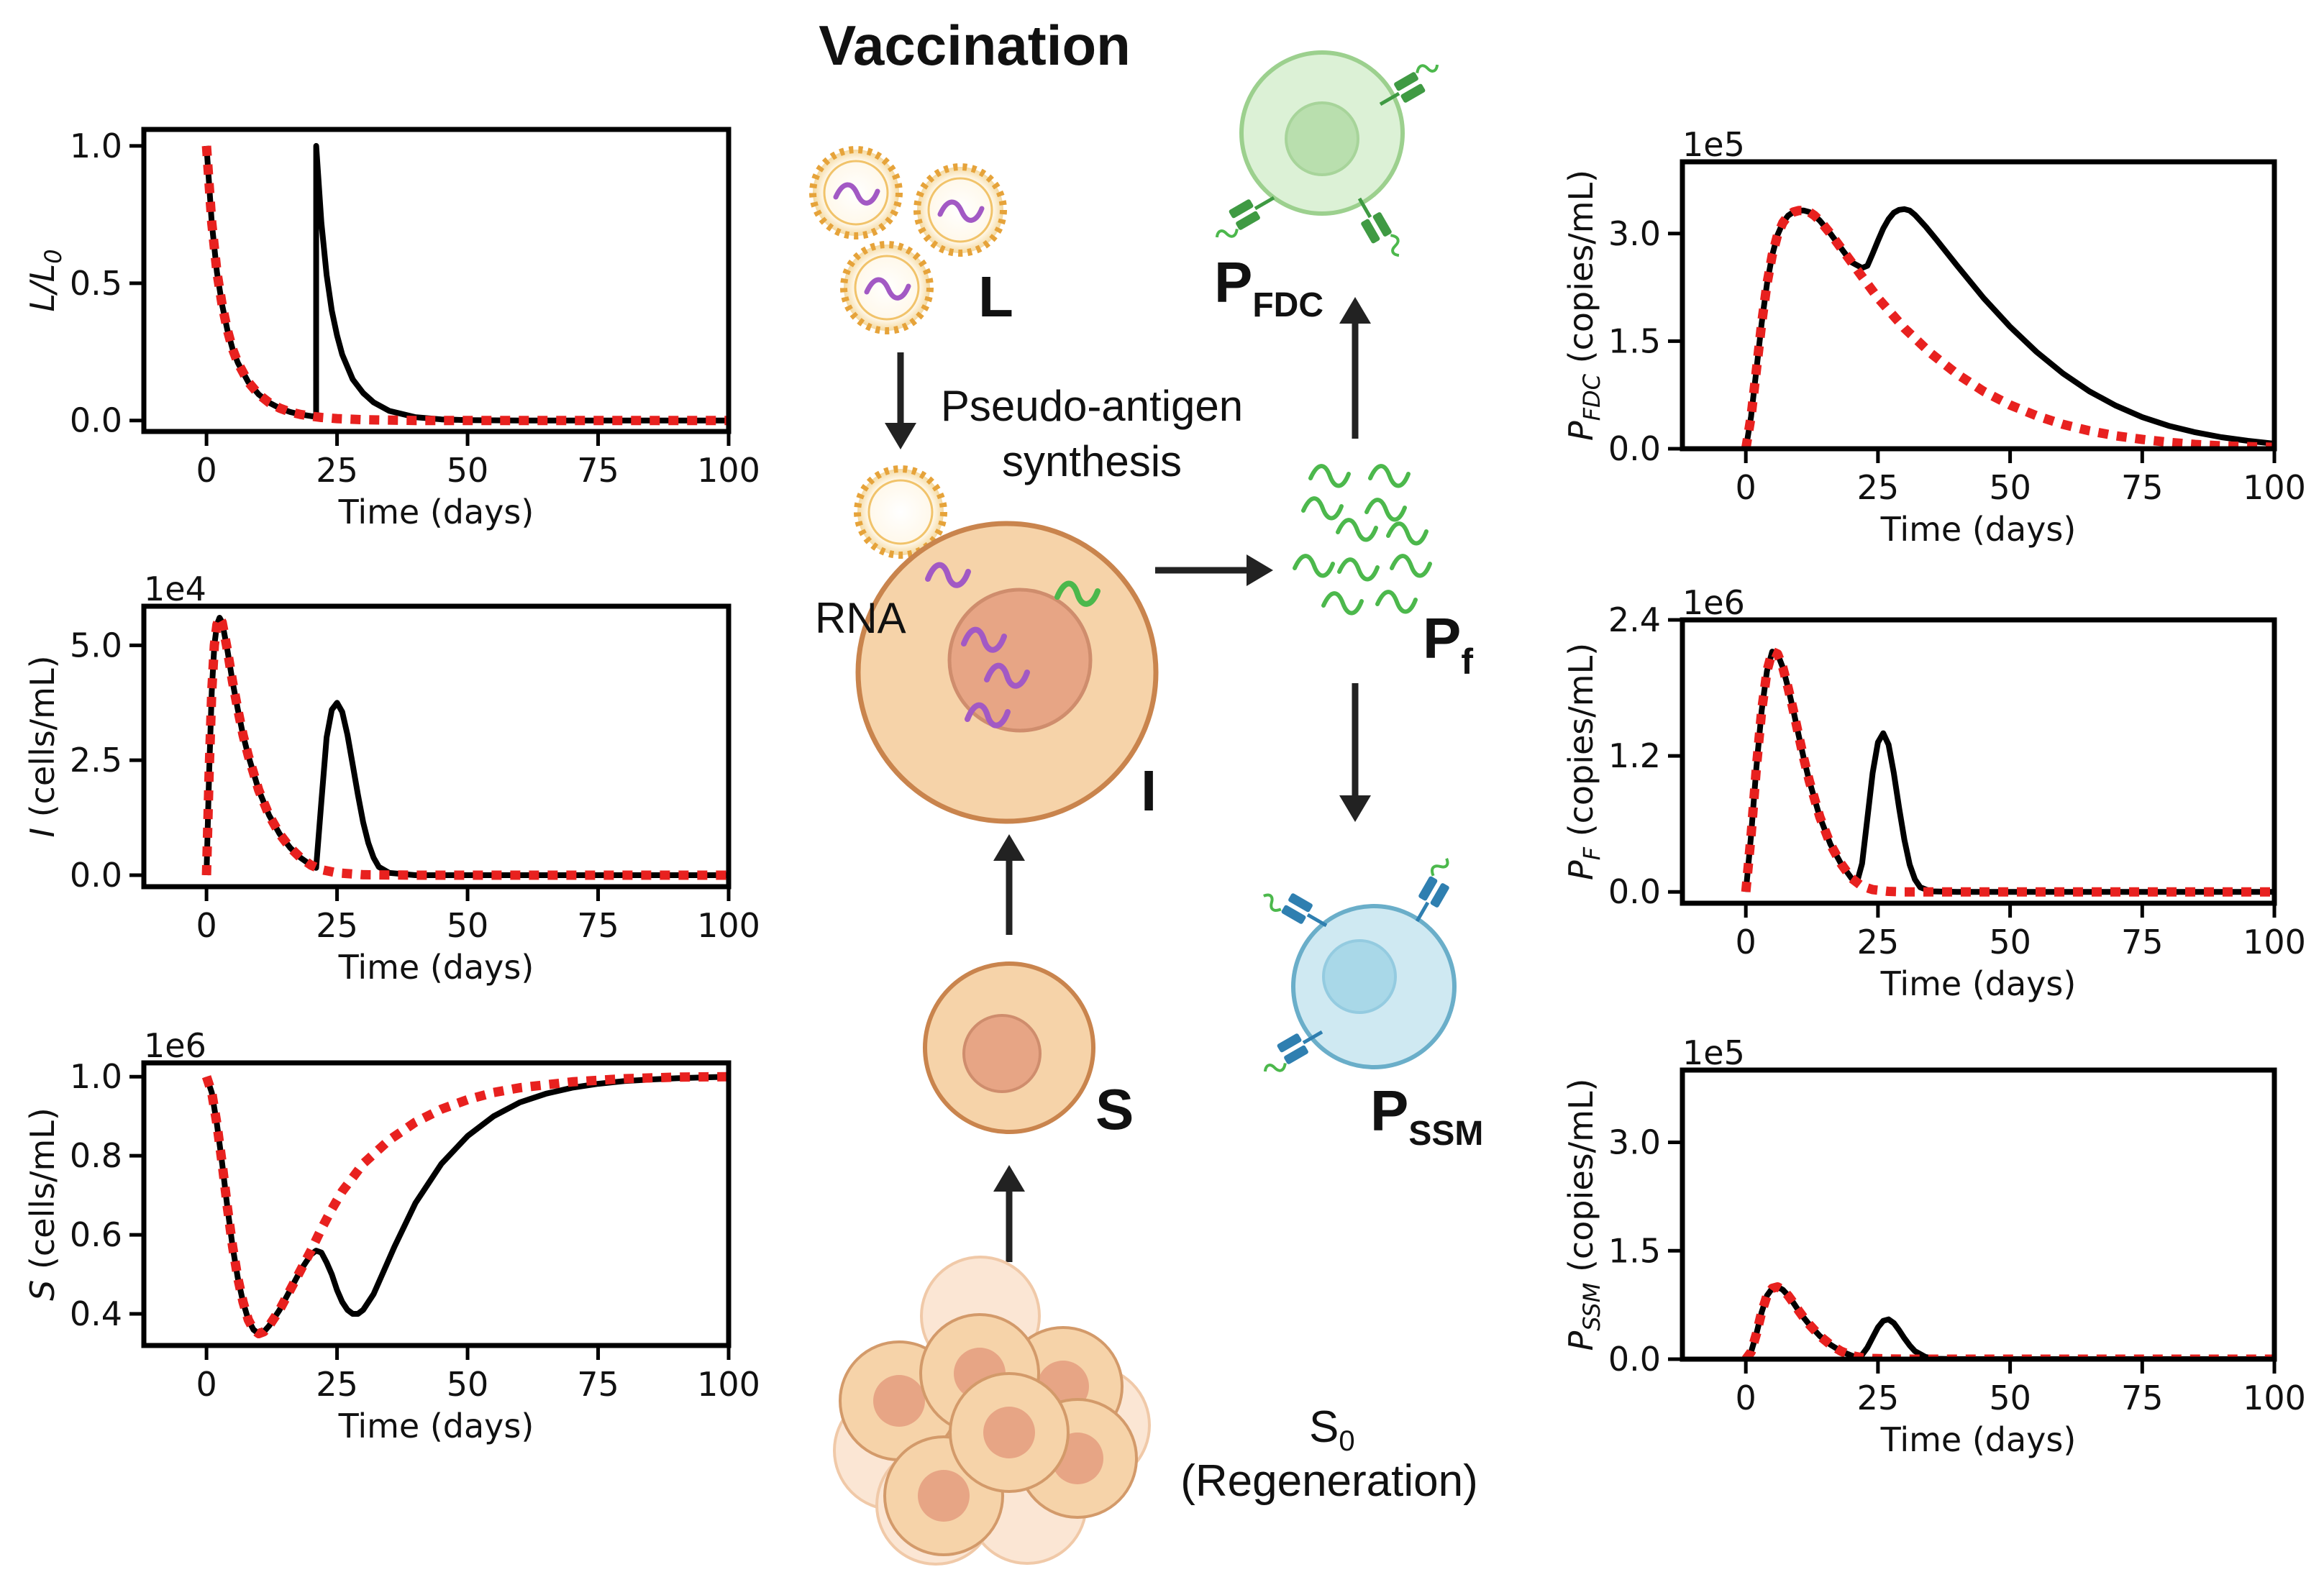 This screenshot has width=2324, height=1590. I want to click on label-I: I, so click(1149, 791).